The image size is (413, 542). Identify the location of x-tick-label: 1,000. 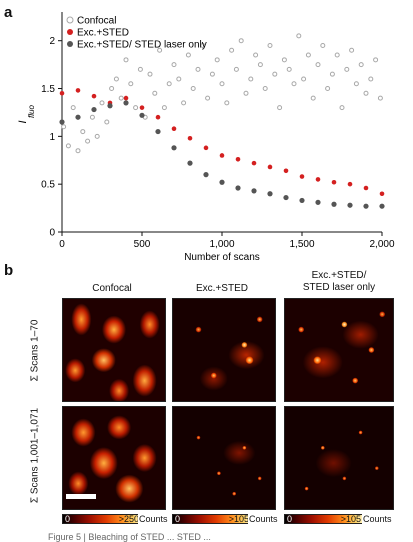
(221, 244).